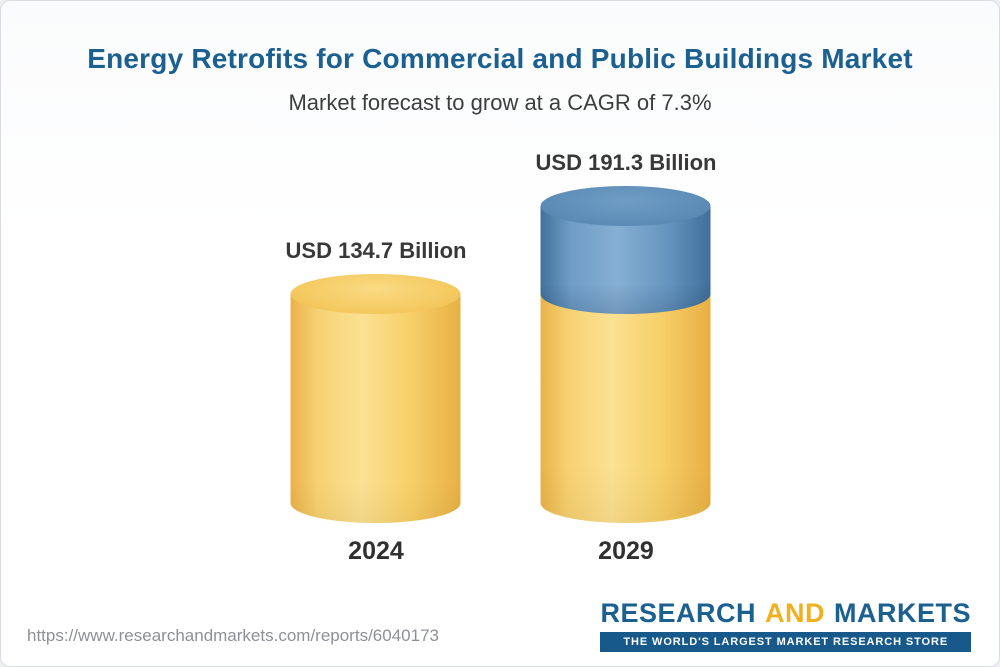 Image resolution: width=1000 pixels, height=667 pixels. Describe the element at coordinates (626, 162) in the screenshot. I see `value-label-2029: USD 191.3 Billion` at that location.